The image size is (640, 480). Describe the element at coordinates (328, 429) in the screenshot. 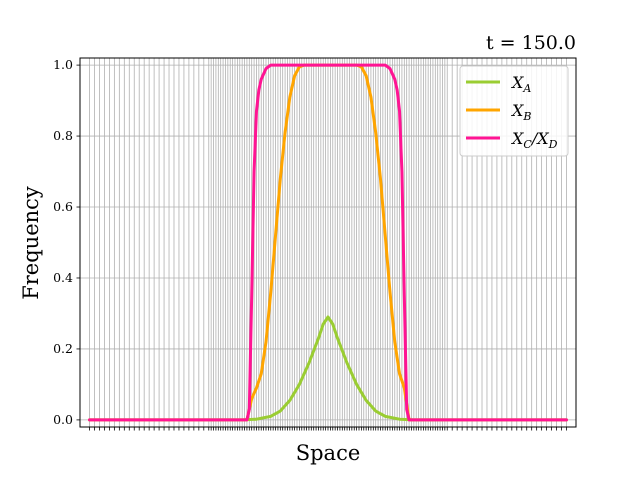

I see `x-ticks` at that location.